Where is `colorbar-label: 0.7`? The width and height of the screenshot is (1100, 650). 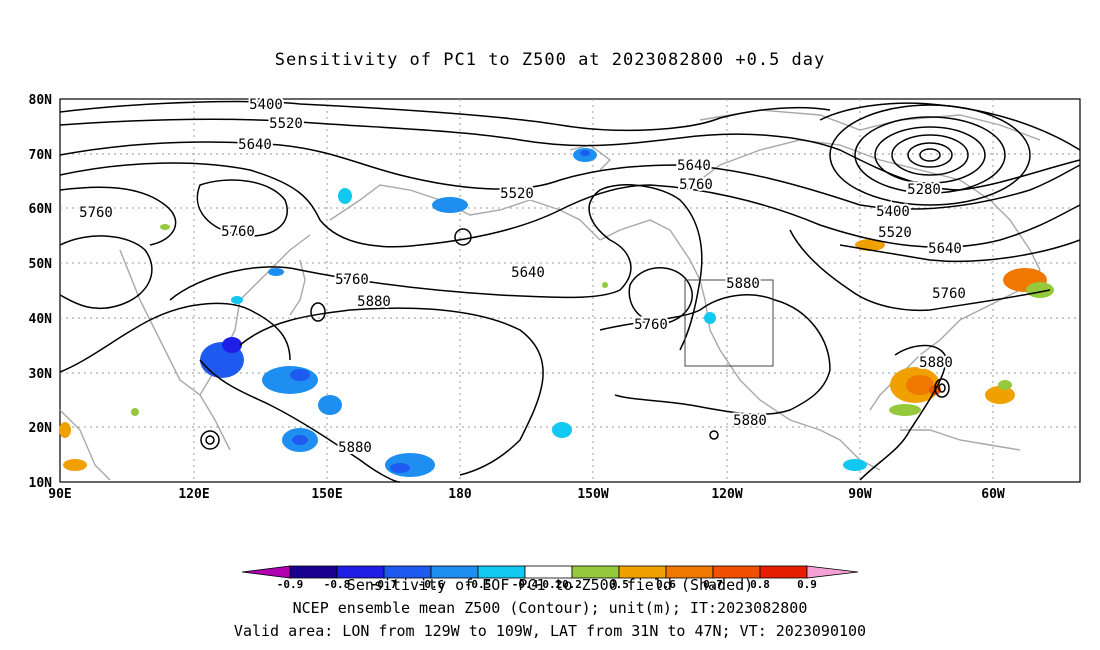
colorbar-label: 0.7 is located at coordinates (713, 584).